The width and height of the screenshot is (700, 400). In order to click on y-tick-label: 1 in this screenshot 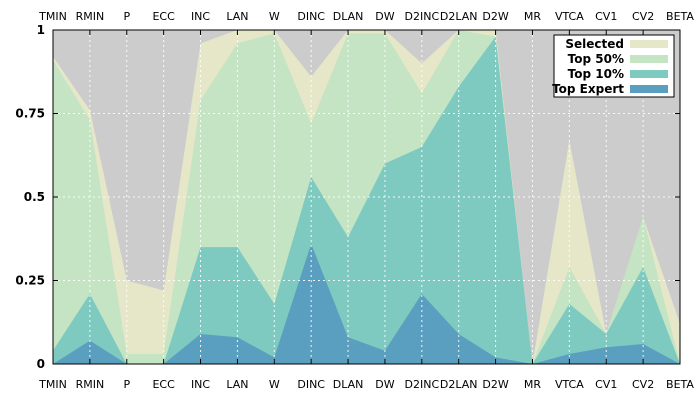, I will do `click(41, 30)`.